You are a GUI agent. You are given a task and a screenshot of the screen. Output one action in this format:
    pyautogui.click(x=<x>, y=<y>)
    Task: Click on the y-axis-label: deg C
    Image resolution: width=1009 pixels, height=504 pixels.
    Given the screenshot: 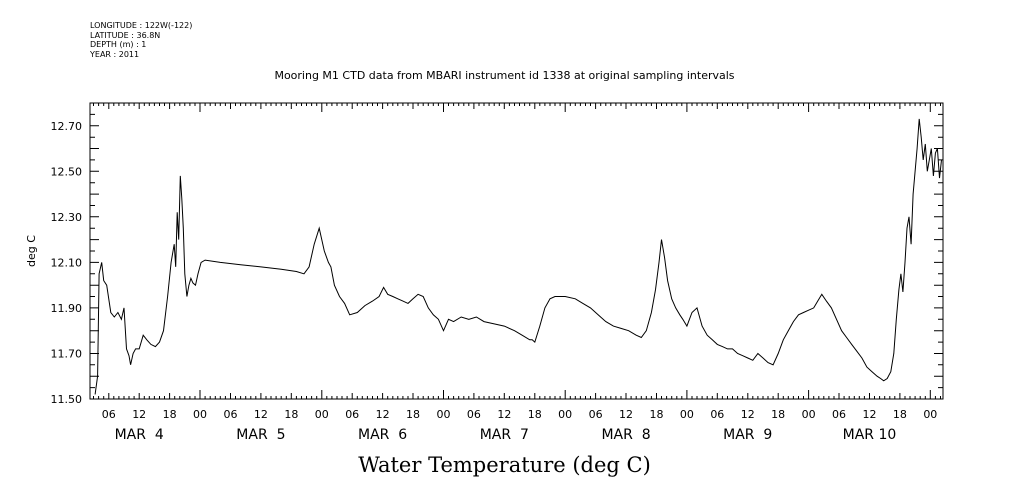 What is the action you would take?
    pyautogui.click(x=31, y=251)
    